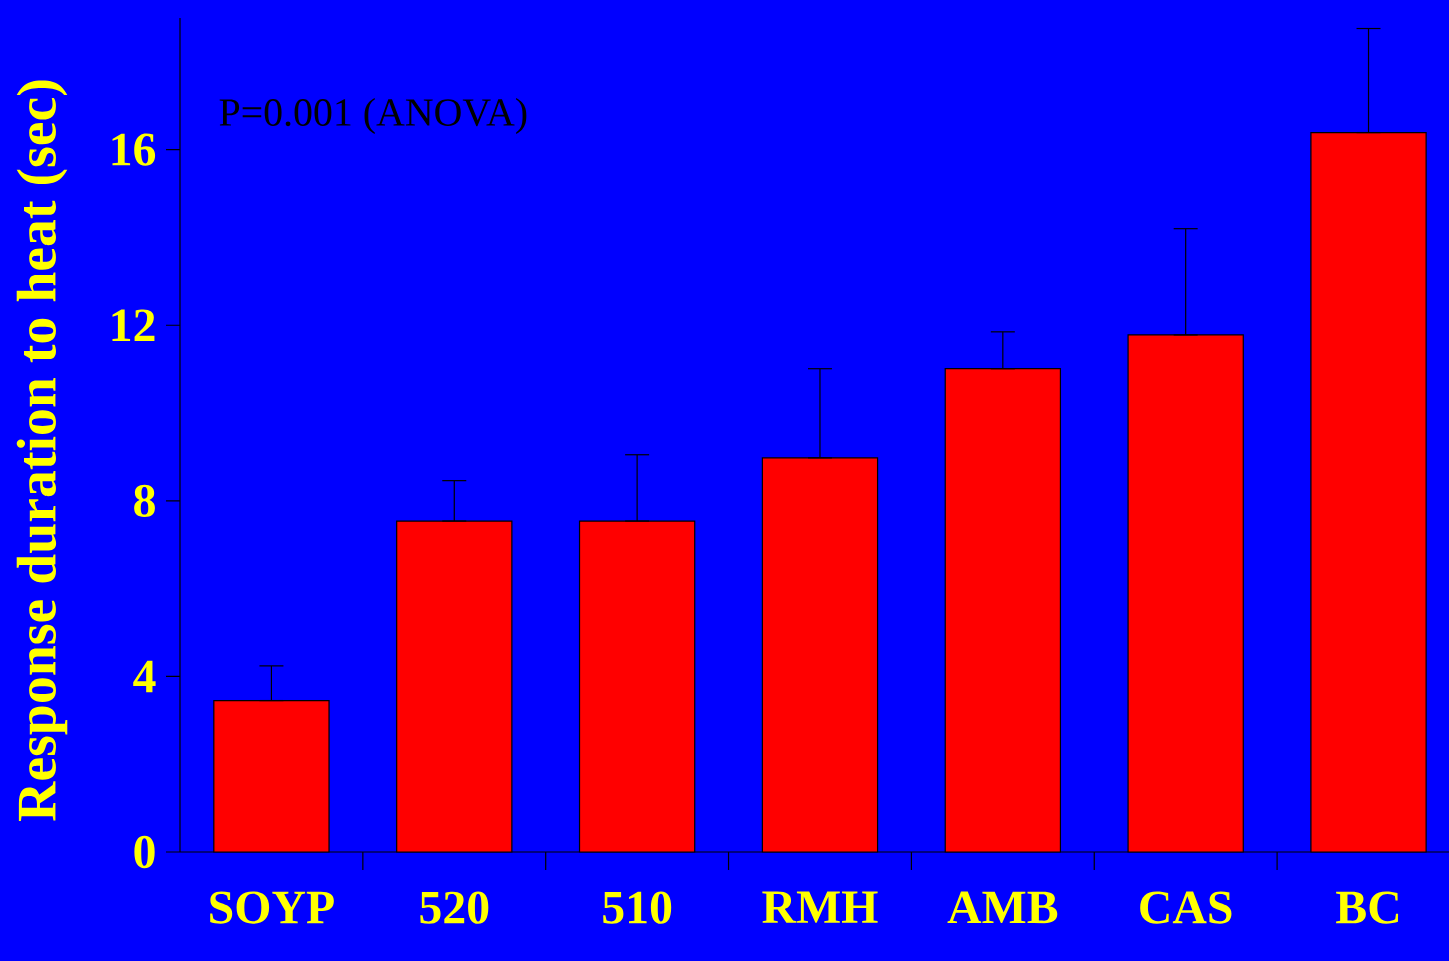 The height and width of the screenshot is (961, 1449). Describe the element at coordinates (133, 325) in the screenshot. I see `y-tick-label: 12` at that location.